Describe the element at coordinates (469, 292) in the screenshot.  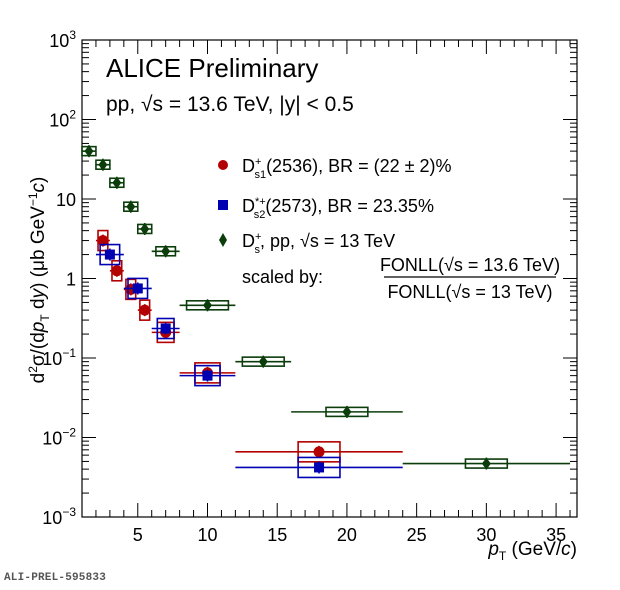
I see `legend-fraction-denominator: FONLL(√s = 13 TeV)` at that location.